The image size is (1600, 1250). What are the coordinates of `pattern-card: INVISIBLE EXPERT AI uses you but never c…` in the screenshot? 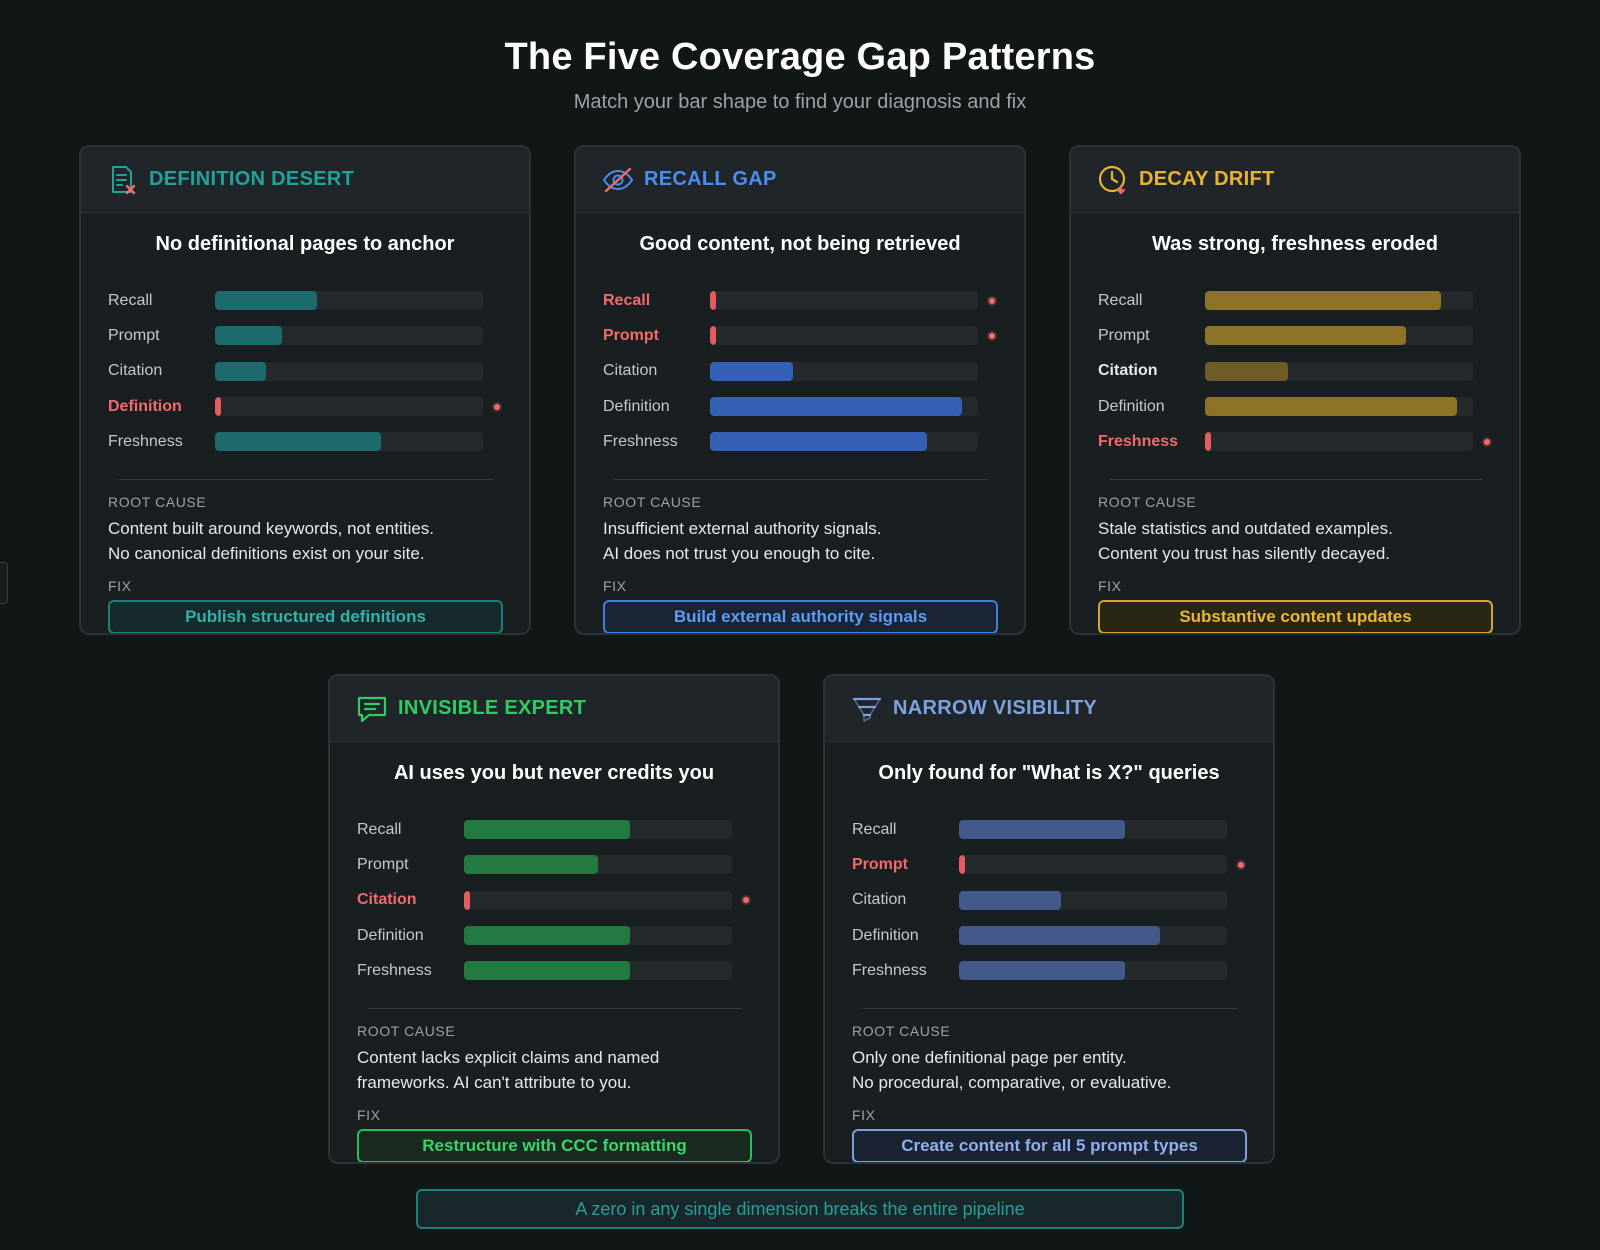 It's located at (554, 919).